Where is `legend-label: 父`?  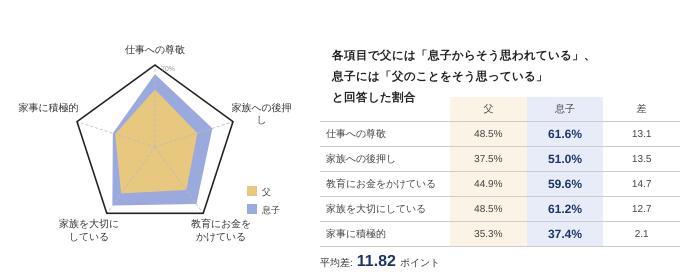 legend-label: 父 is located at coordinates (266, 192).